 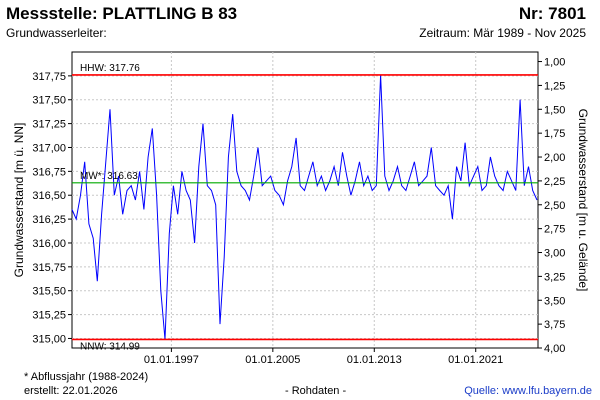 What do you see at coordinates (49, 292) in the screenshot?
I see `y-tick-label: 315,50` at bounding box center [49, 292].